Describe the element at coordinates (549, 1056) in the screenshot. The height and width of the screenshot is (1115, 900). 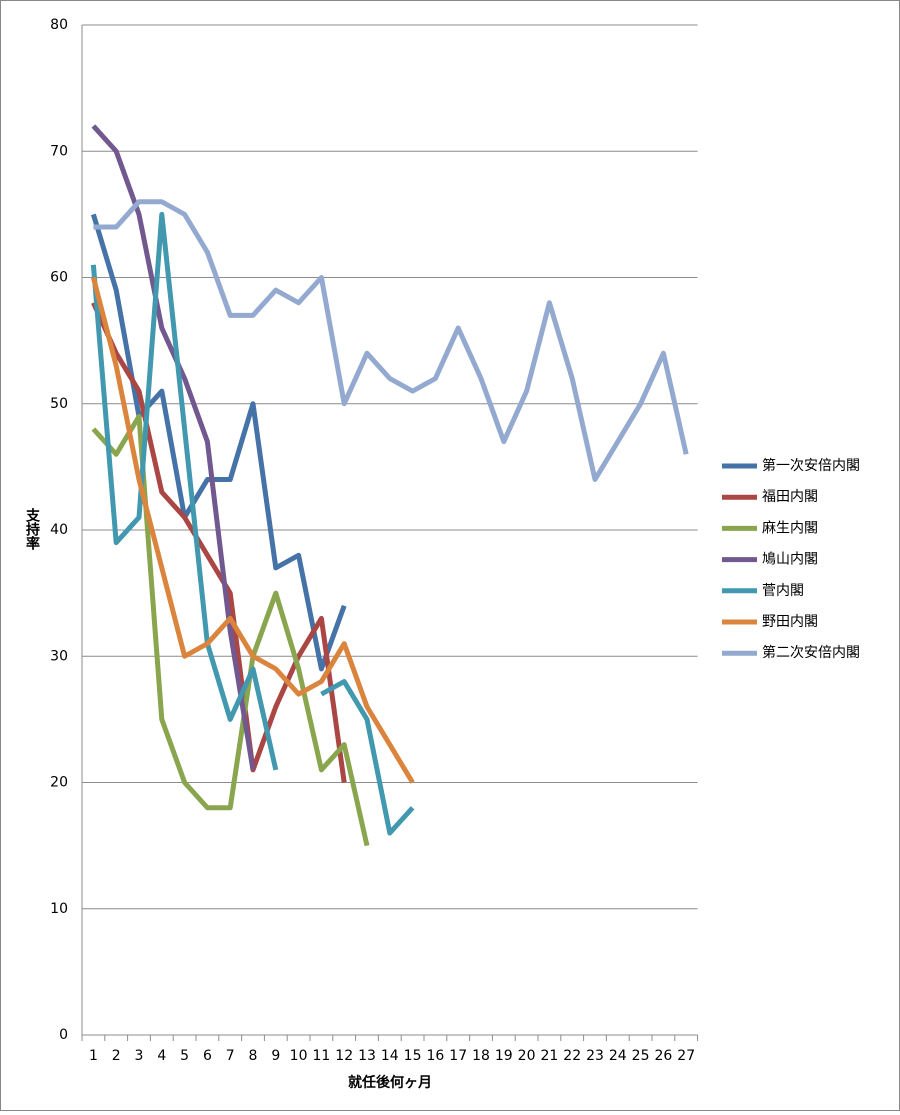
I see `x-tick-label: 21` at that location.